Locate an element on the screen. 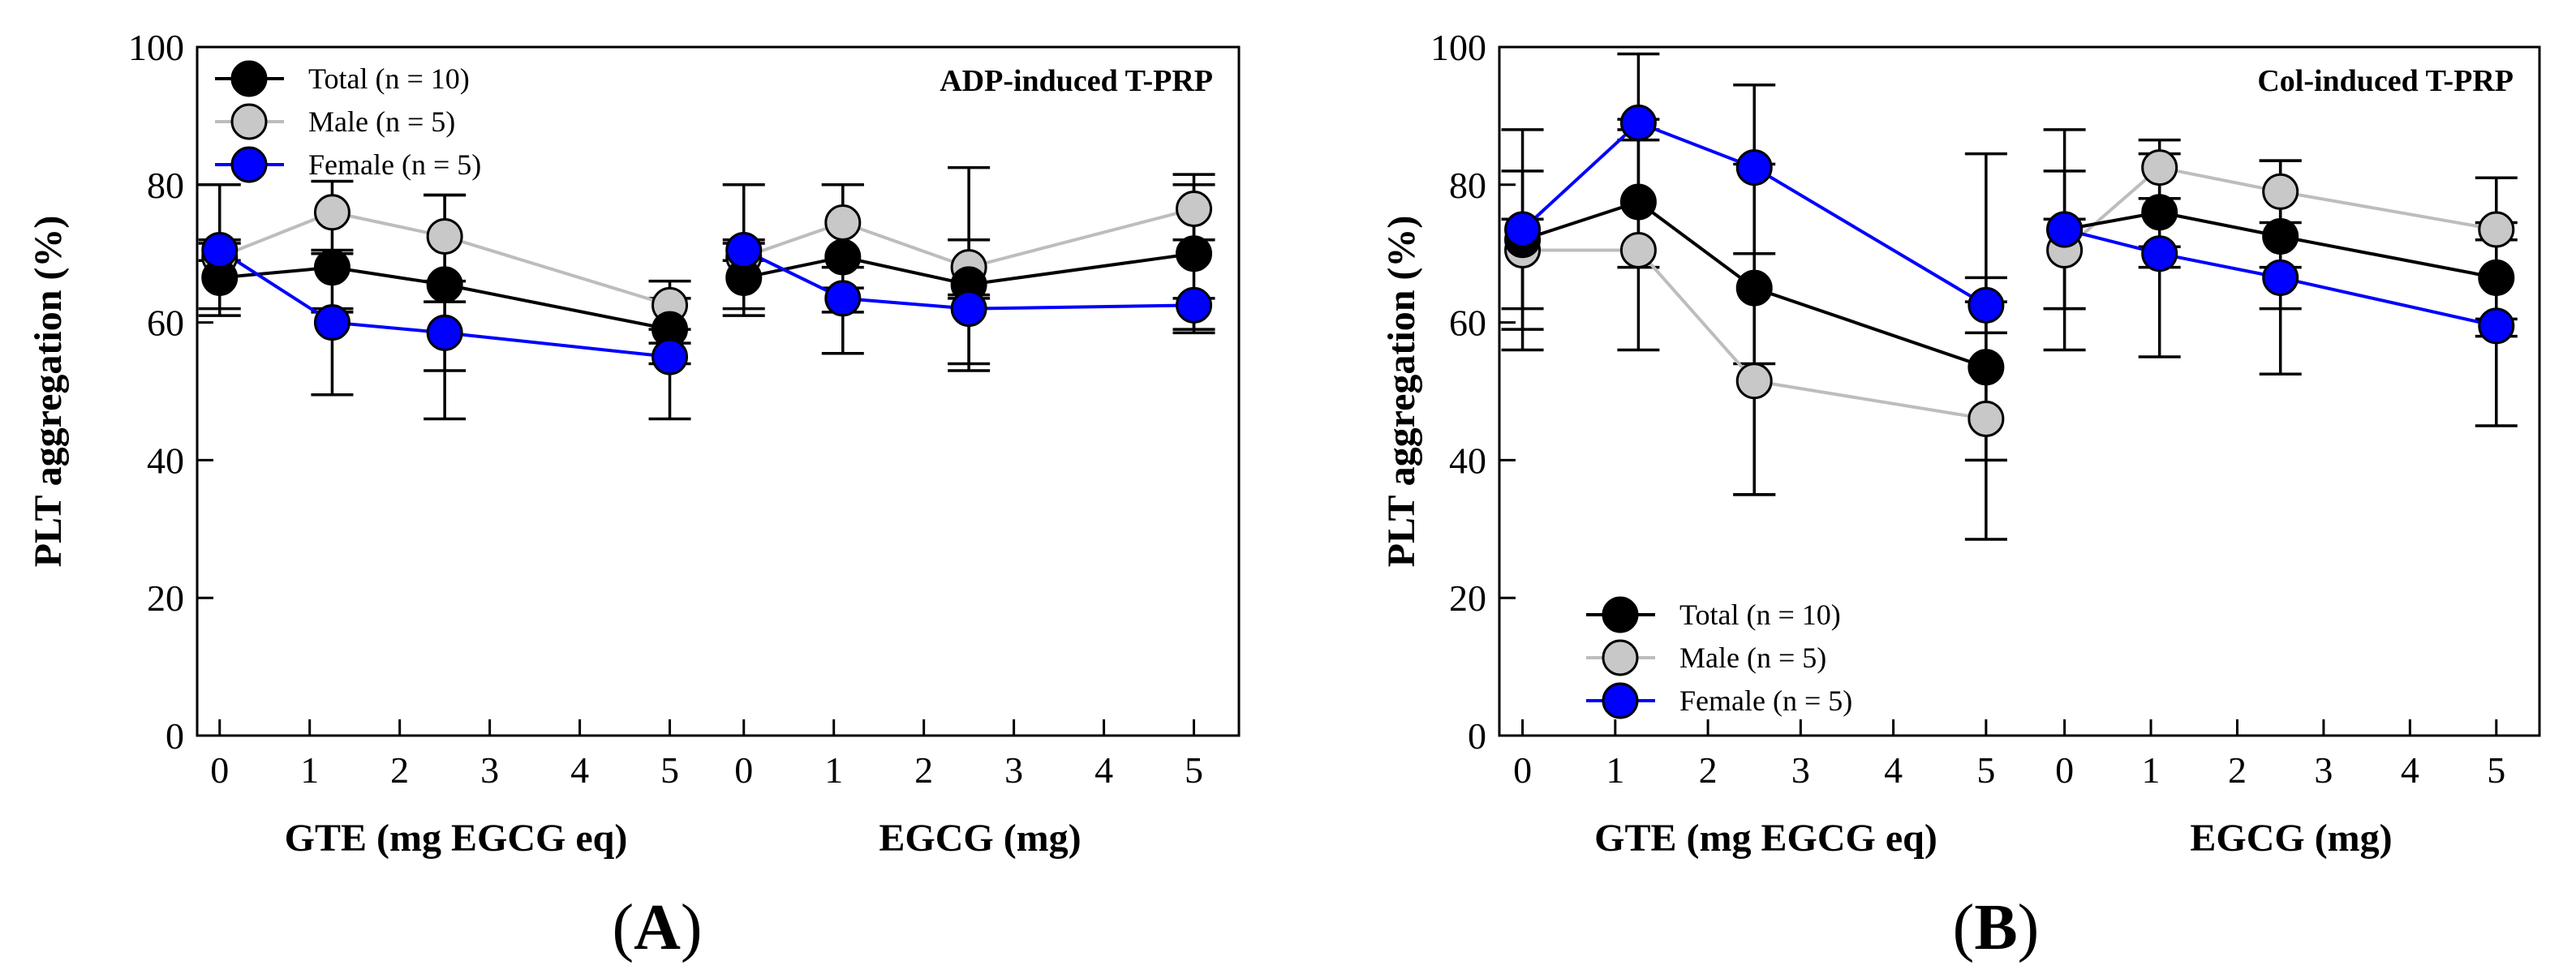 This screenshot has width=2576, height=974. panel-title: ADP-induced T-PRP is located at coordinates (1076, 81).